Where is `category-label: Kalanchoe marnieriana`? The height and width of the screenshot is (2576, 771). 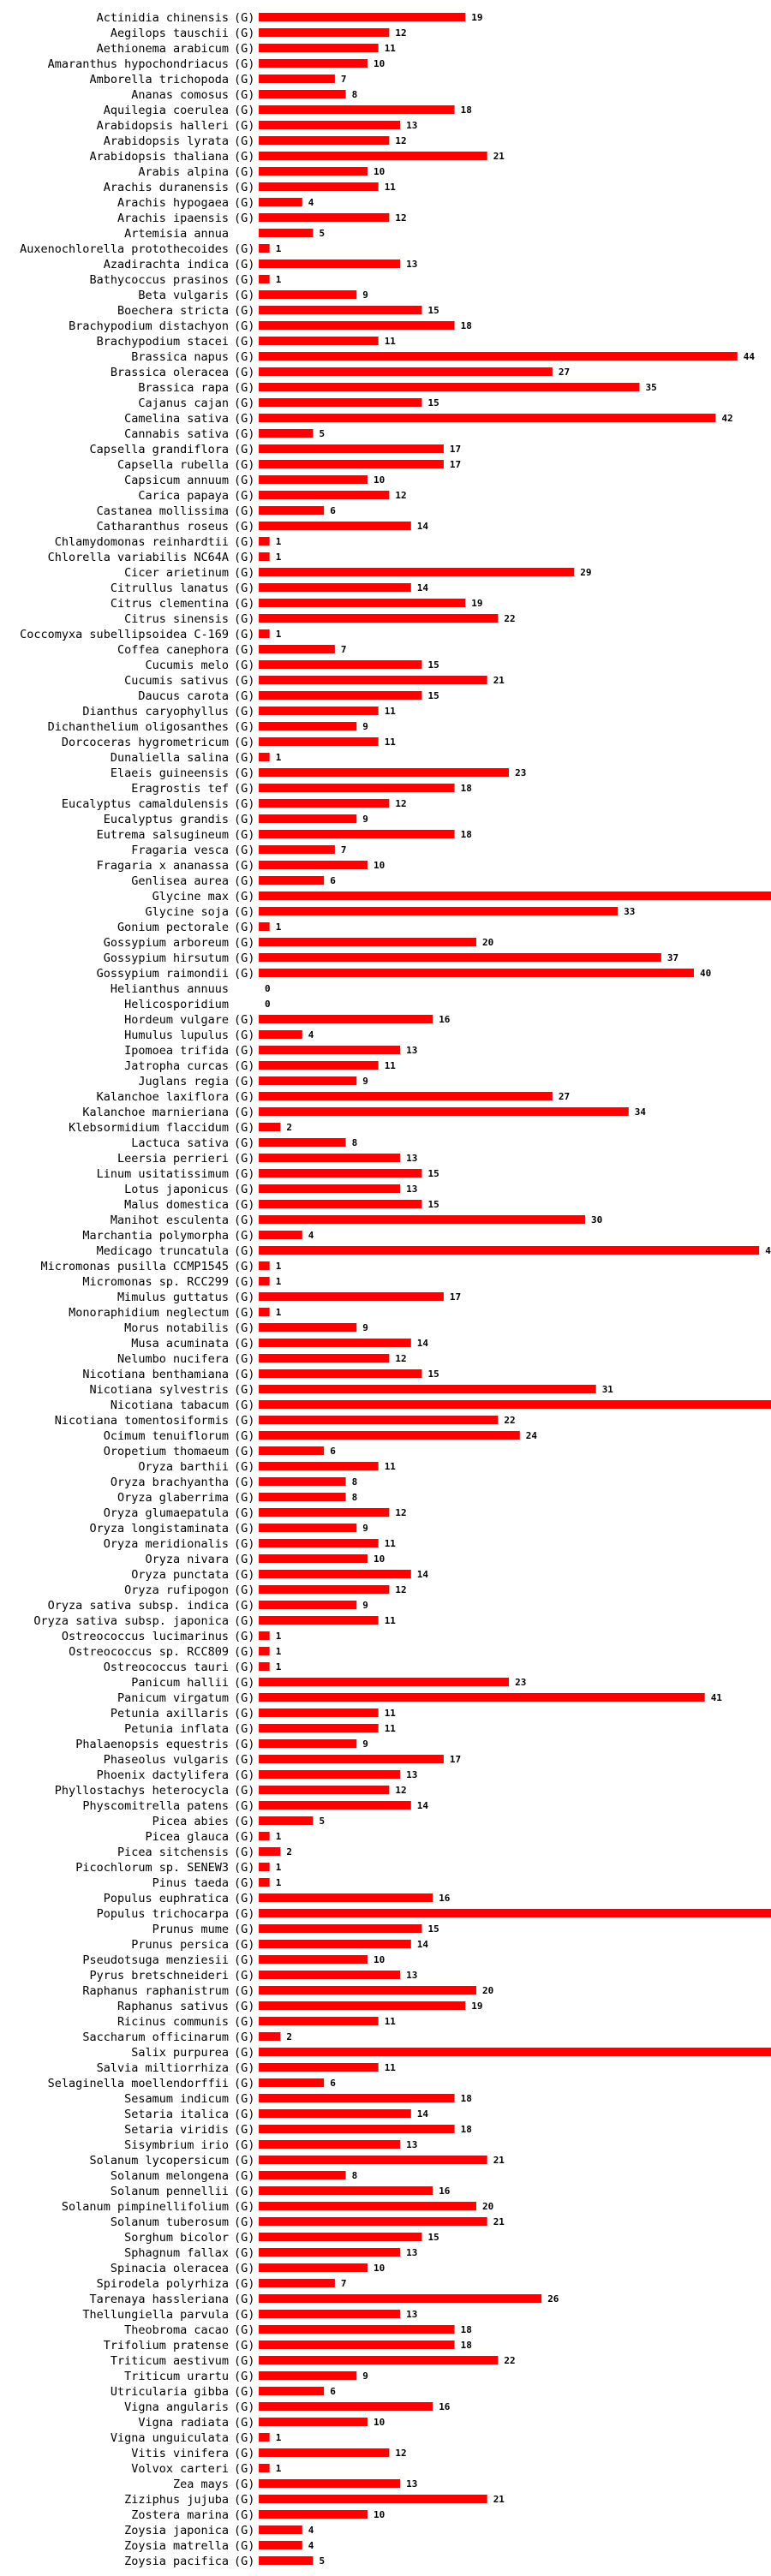
category-label: Kalanchoe marnieriana is located at coordinates (156, 1112).